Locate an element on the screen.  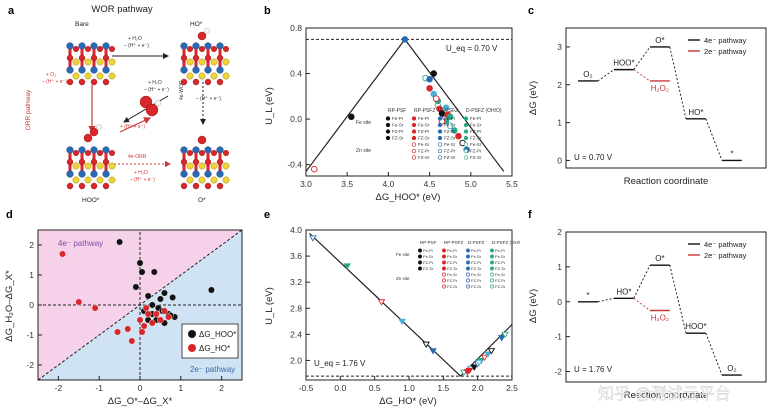
y-tick-label: 1 is located at coordinates (559, 123).